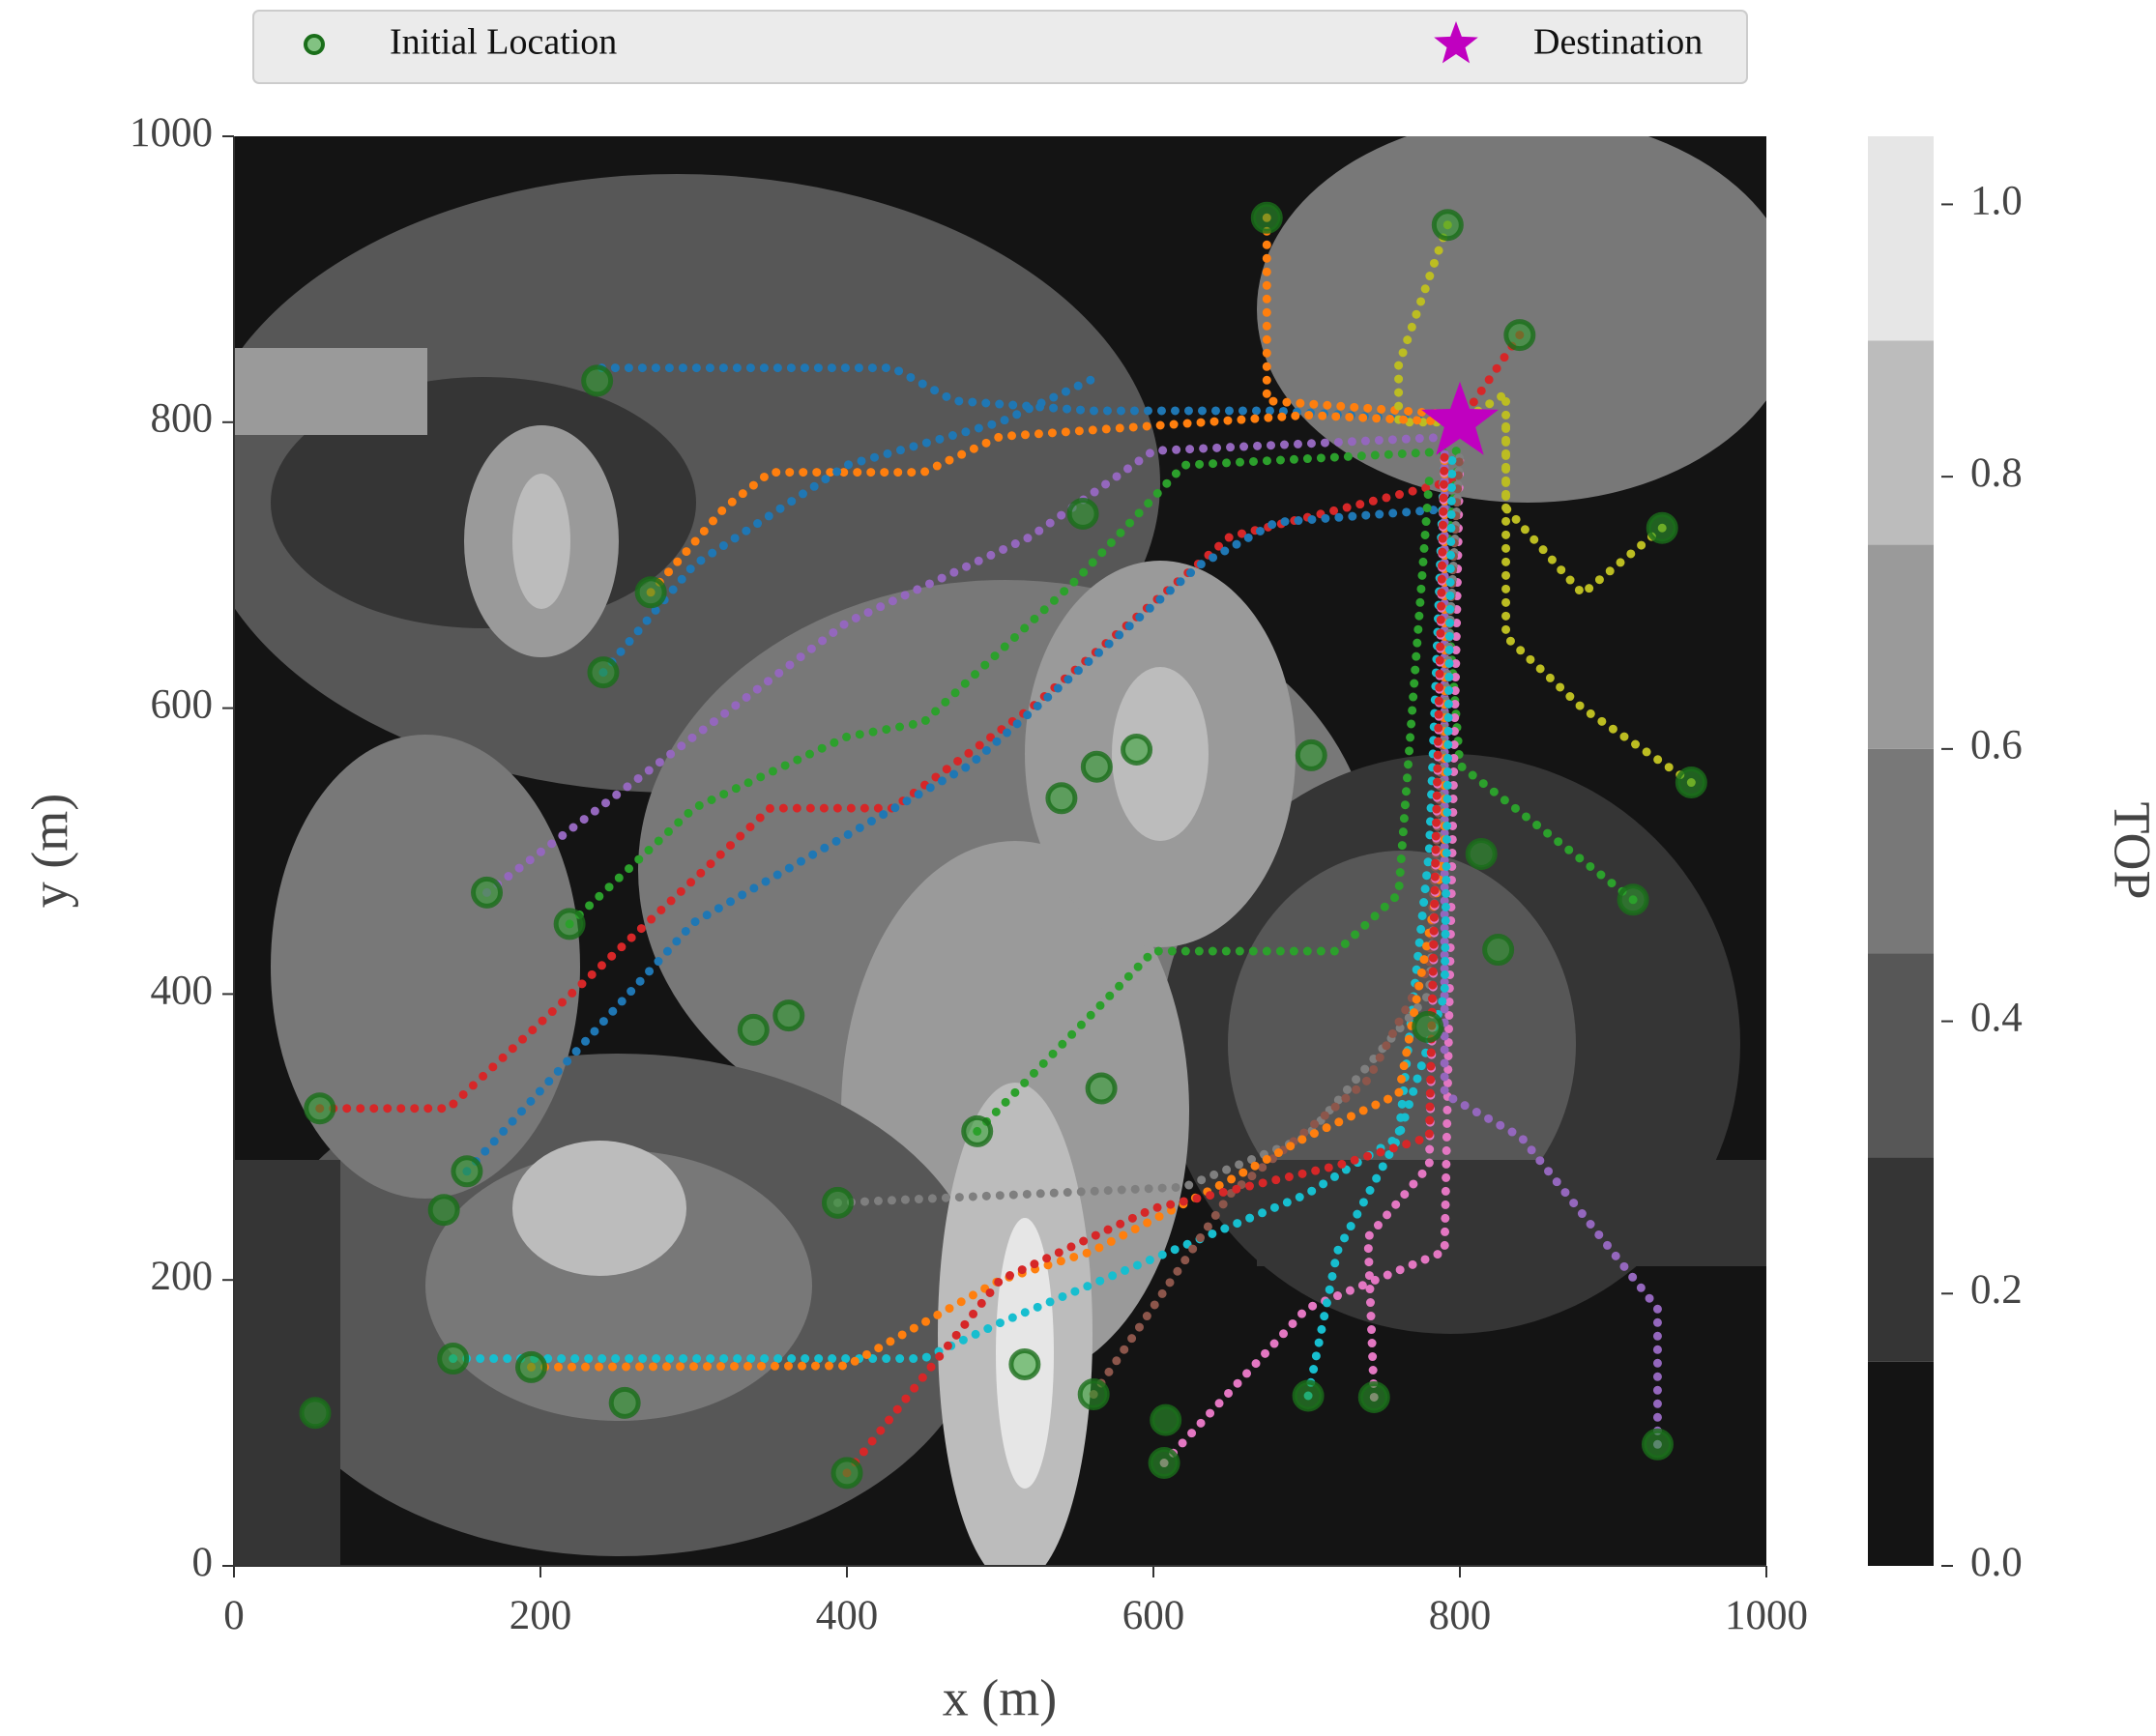 This screenshot has height=1736, width=2156. I want to click on x-tick-label: 400, so click(847, 1615).